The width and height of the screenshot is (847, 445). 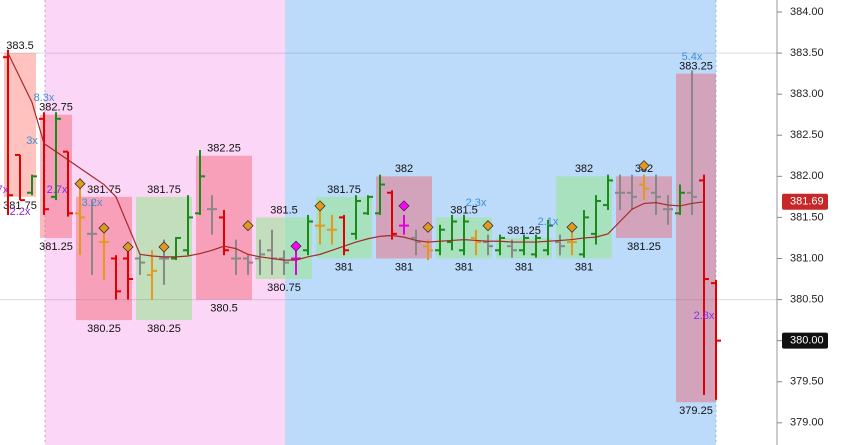 I want to click on ma-price-tag-bg, so click(x=805, y=201).